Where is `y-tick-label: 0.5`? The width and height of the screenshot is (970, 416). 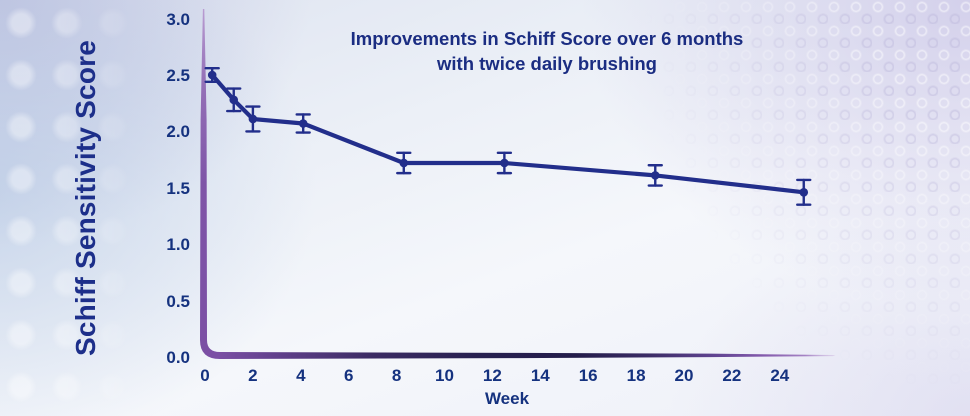
y-tick-label: 0.5 is located at coordinates (178, 301).